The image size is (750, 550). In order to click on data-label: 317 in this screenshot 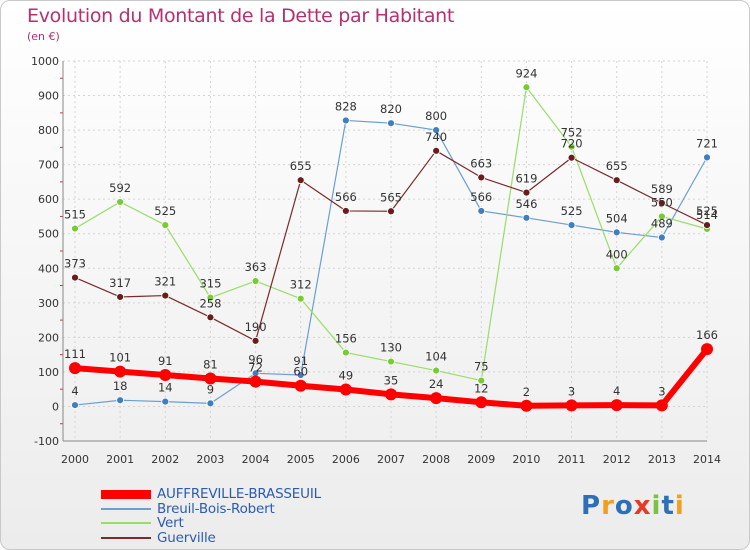, I will do `click(120, 283)`.